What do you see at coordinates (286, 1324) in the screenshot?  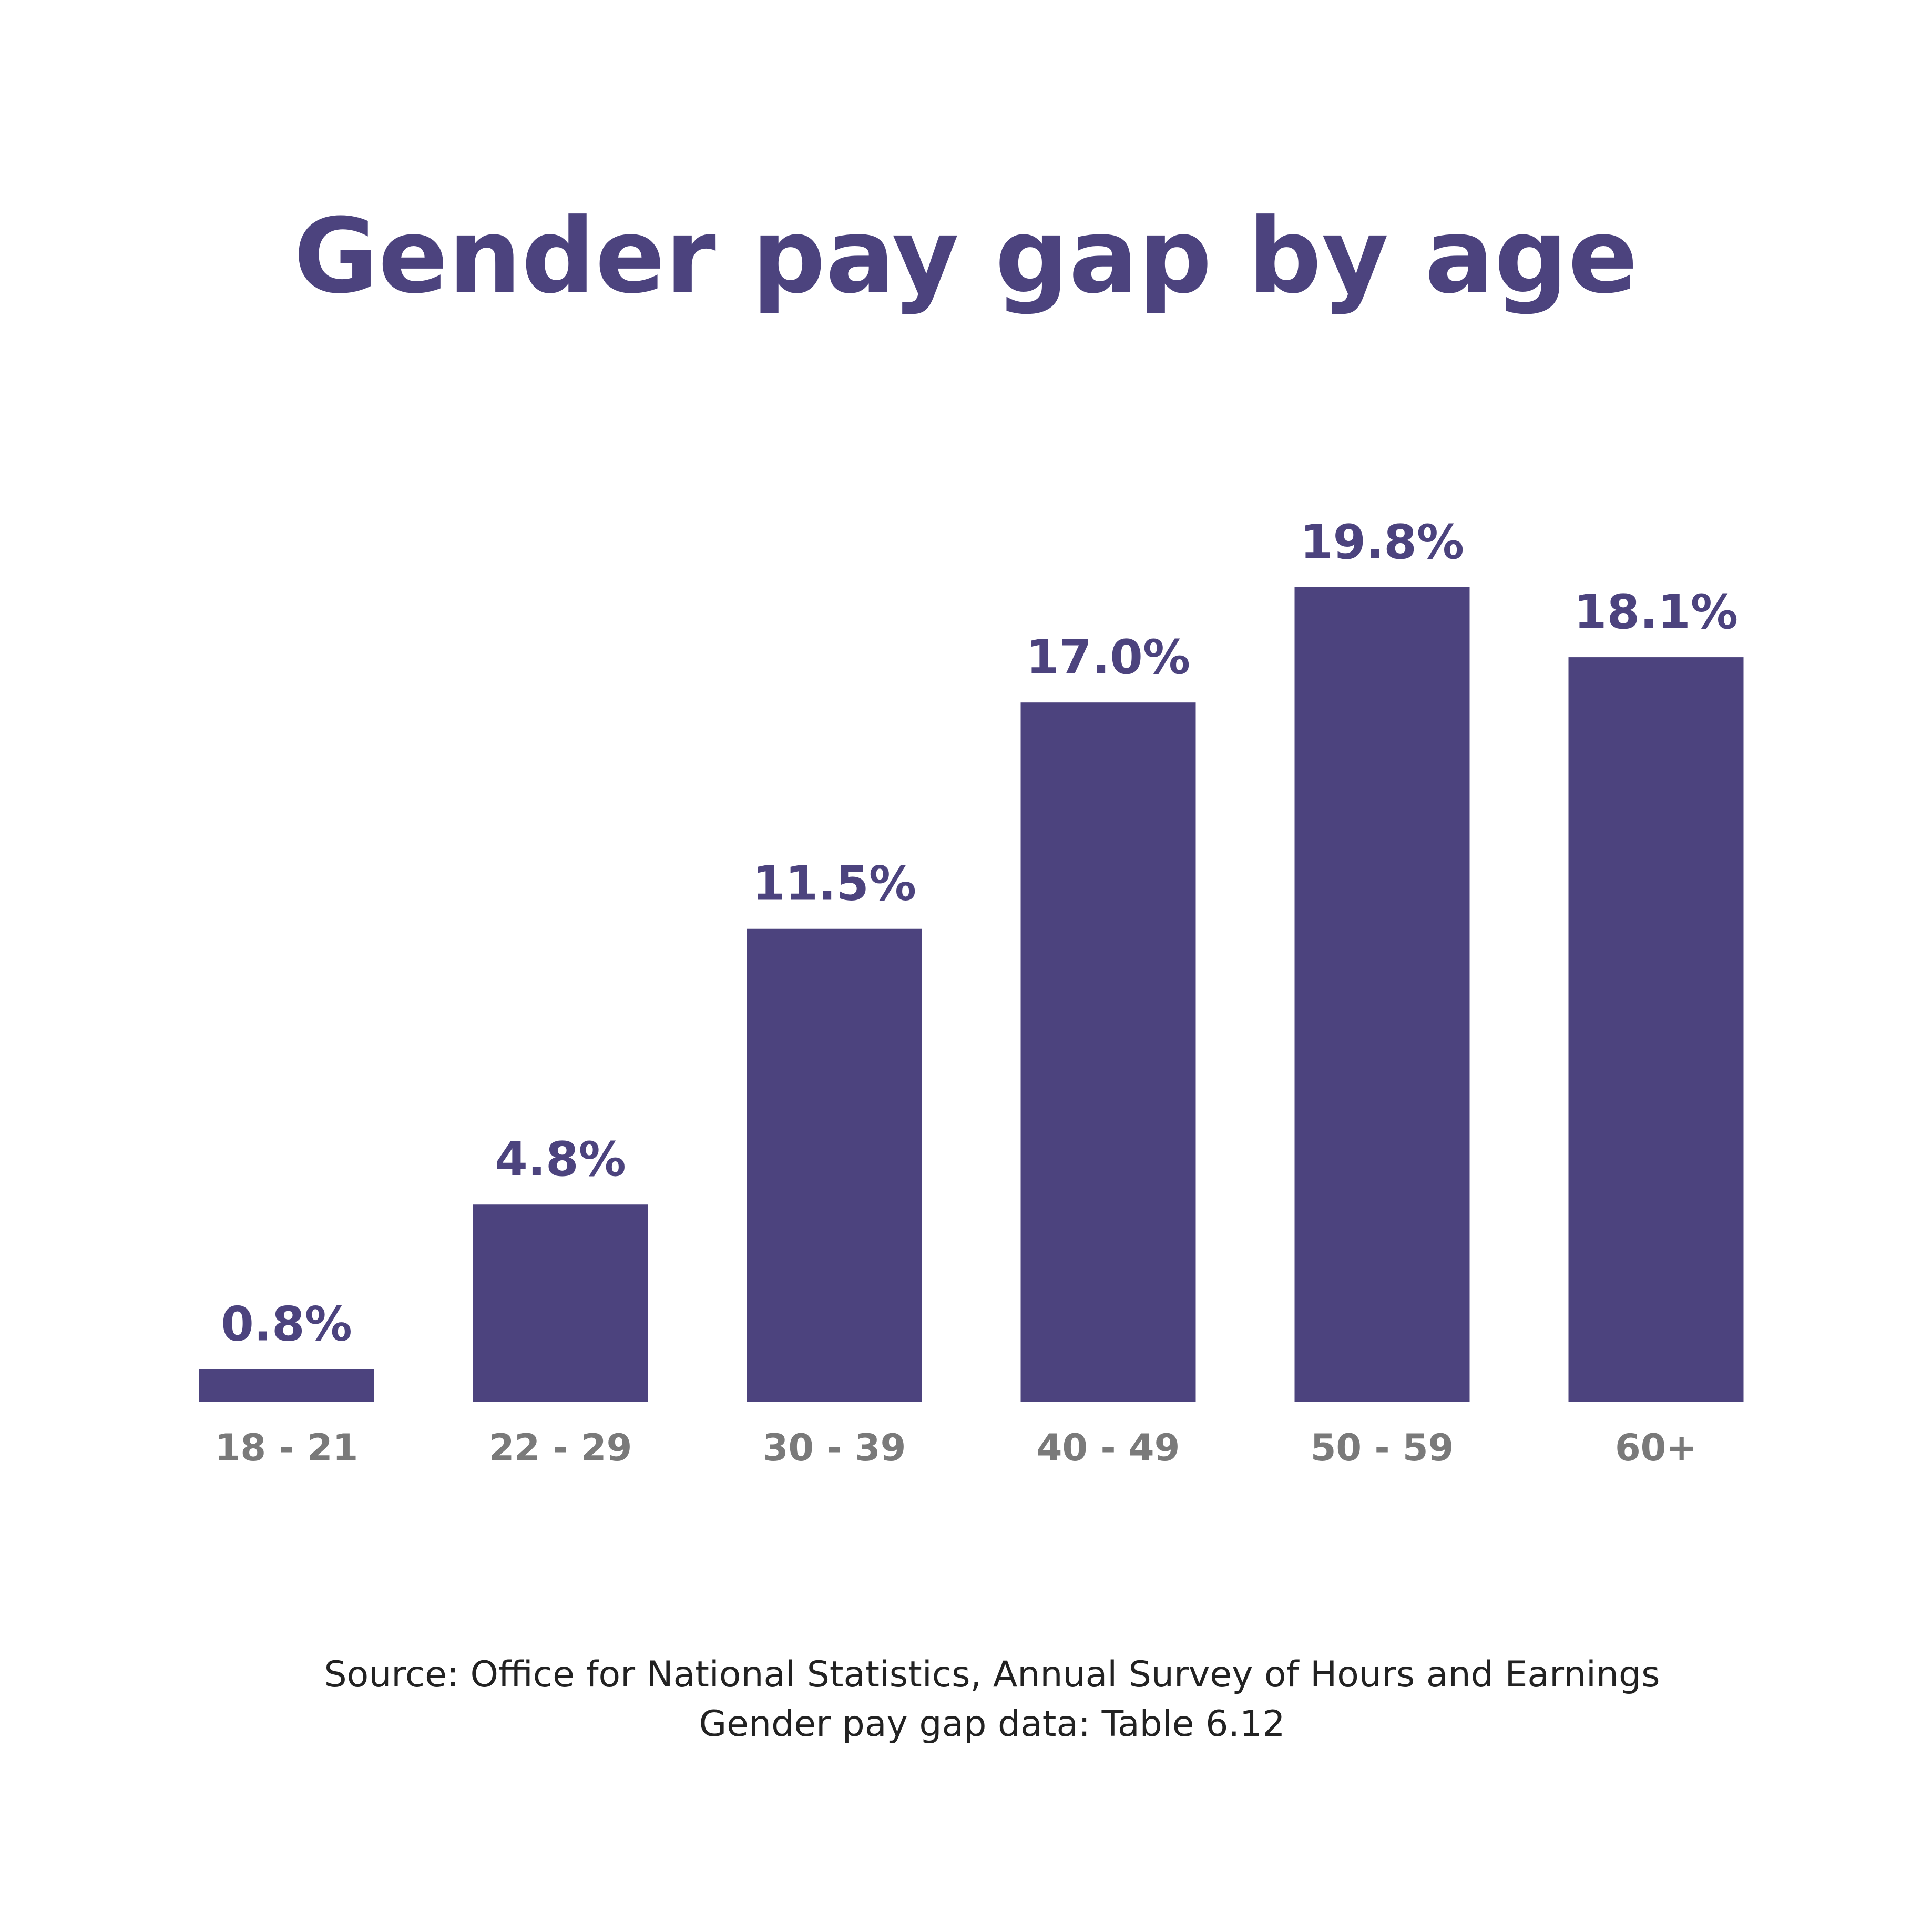 I see `value-label: 0.8%` at bounding box center [286, 1324].